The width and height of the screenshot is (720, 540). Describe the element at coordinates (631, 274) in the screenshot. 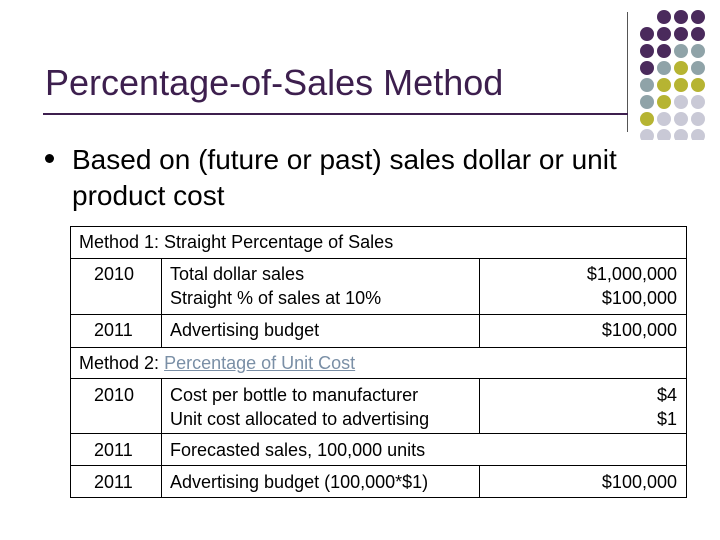

I see `table-cell-value: $1,000,000` at that location.